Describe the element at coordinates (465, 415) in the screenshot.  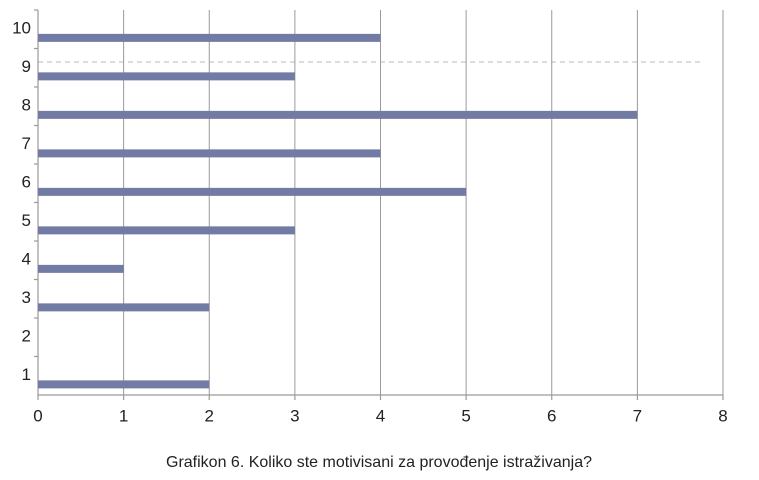
I see `x-tick-label: 5` at that location.